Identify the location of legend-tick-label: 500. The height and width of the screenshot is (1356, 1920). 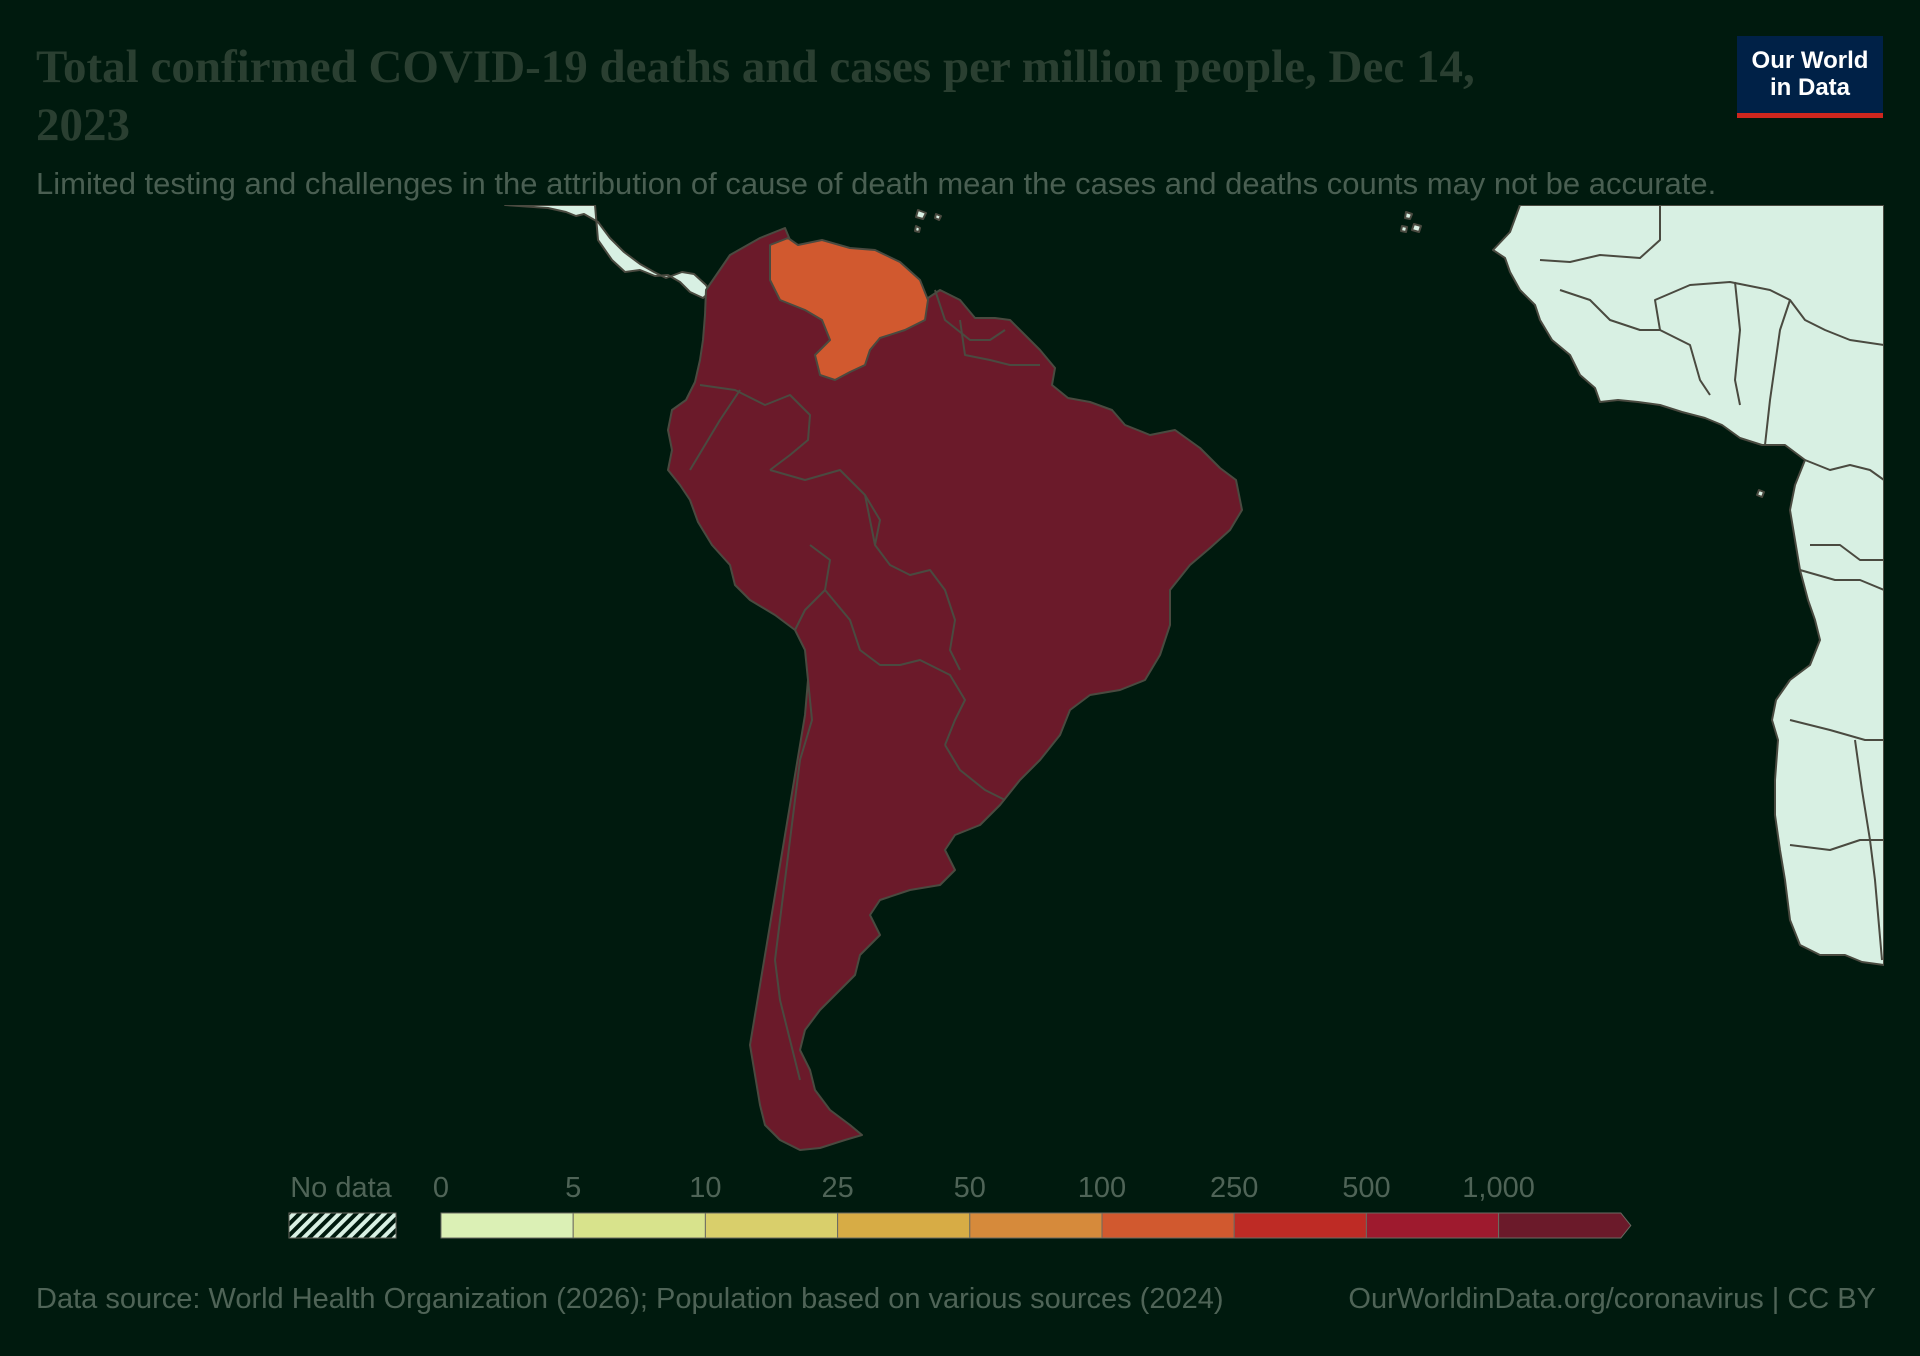
(1366, 1188).